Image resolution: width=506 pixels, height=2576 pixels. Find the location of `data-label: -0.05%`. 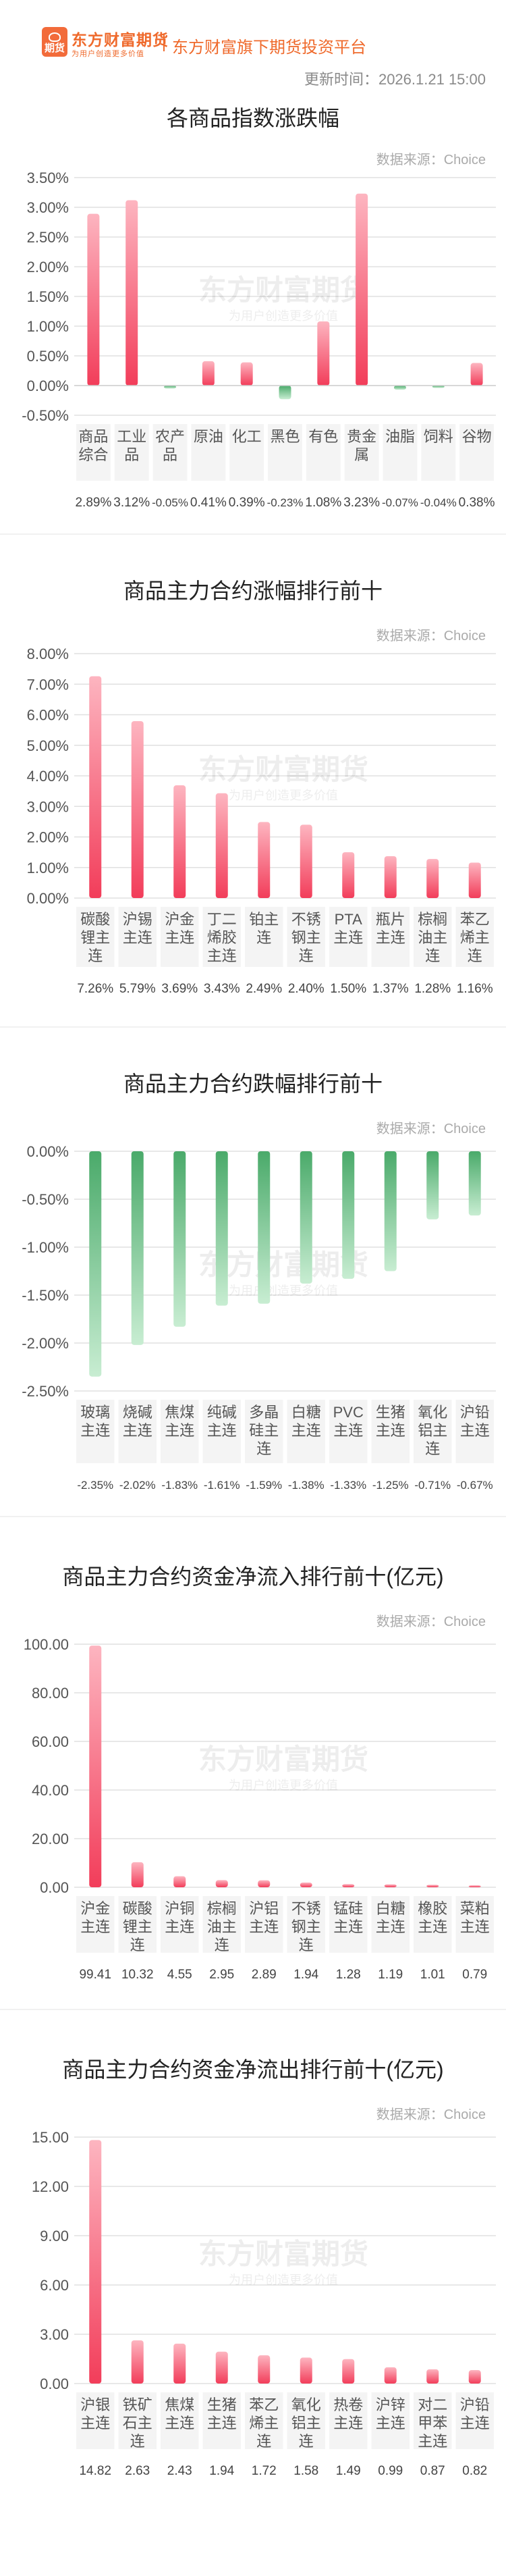

data-label: -0.05% is located at coordinates (170, 502).